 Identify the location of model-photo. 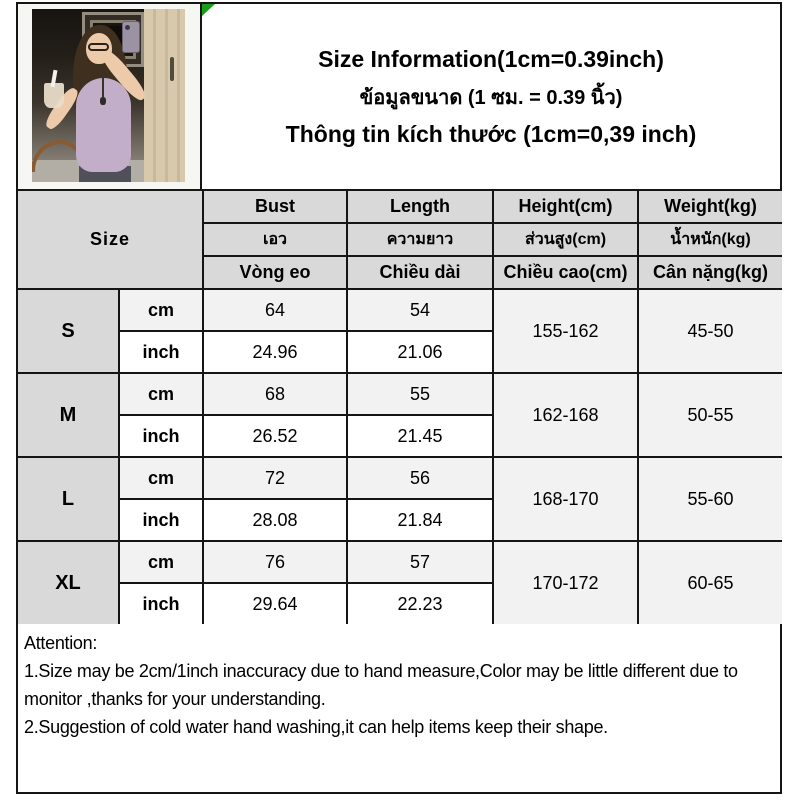
(108, 95).